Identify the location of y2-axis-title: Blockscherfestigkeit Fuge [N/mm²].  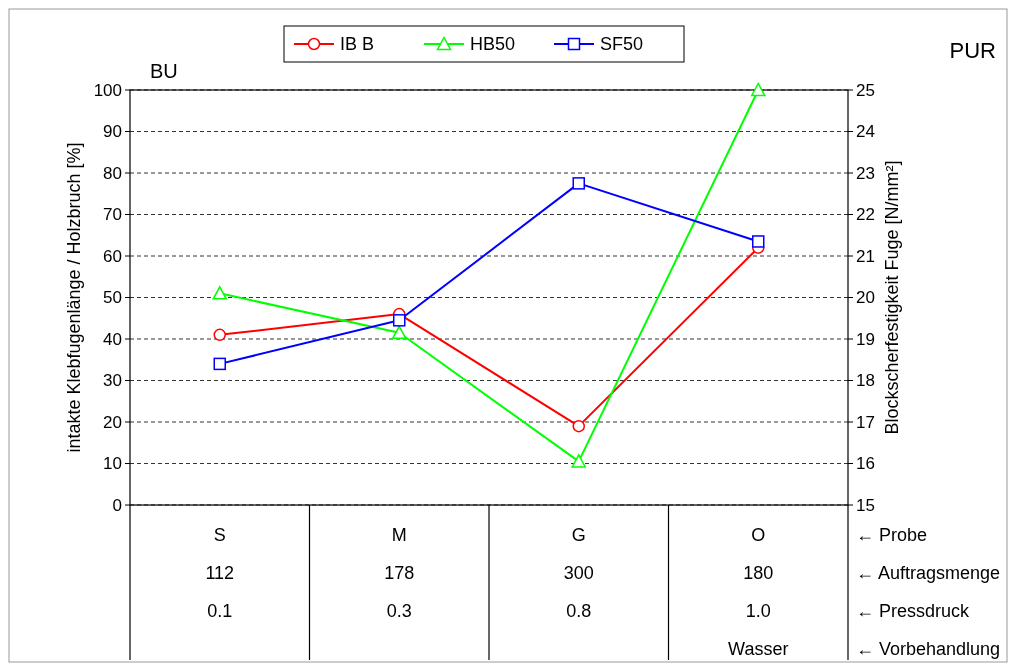
(892, 297).